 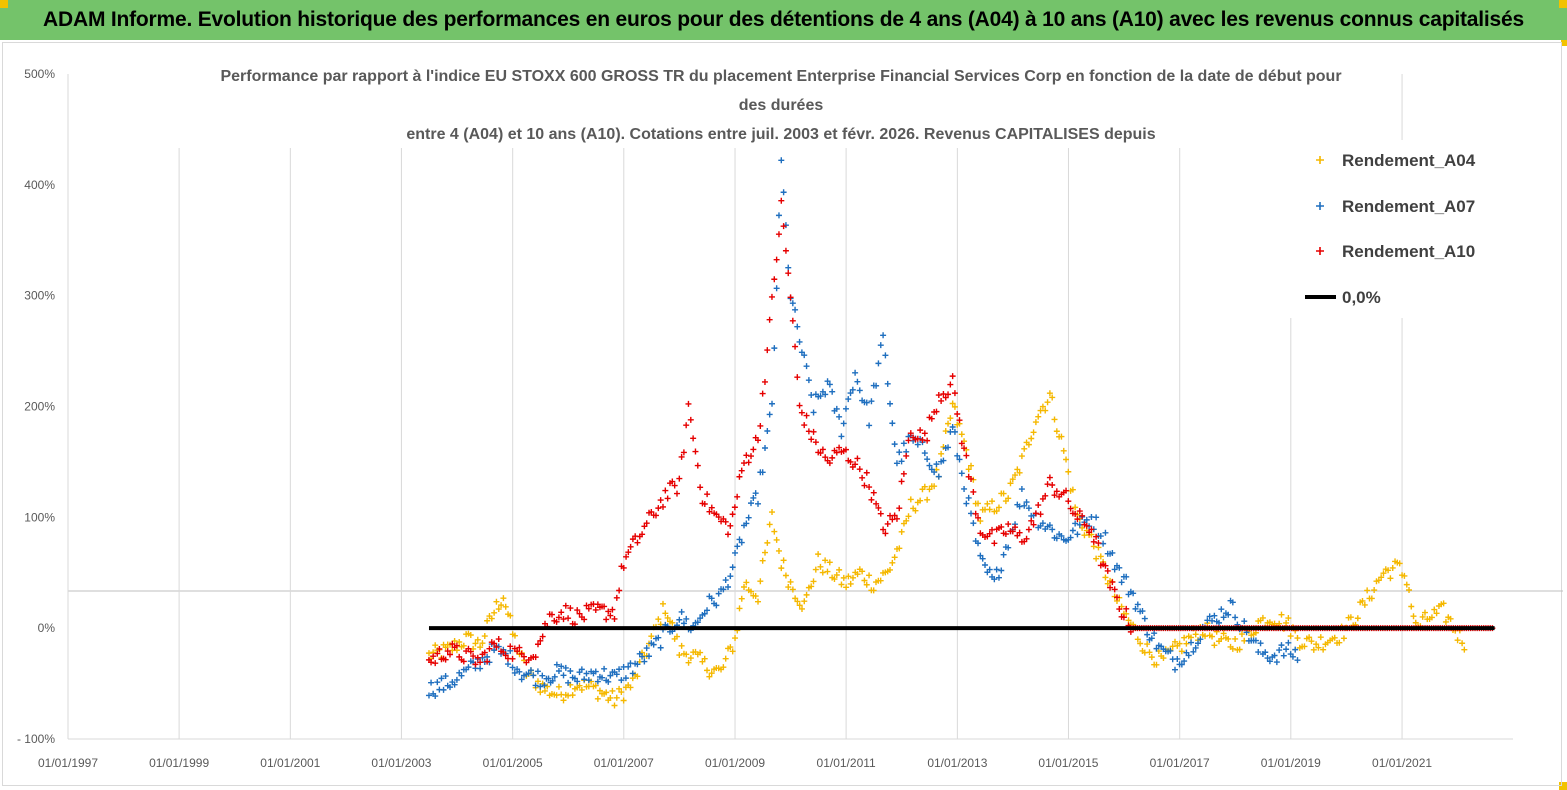 I want to click on title-background, so click(x=780, y=106).